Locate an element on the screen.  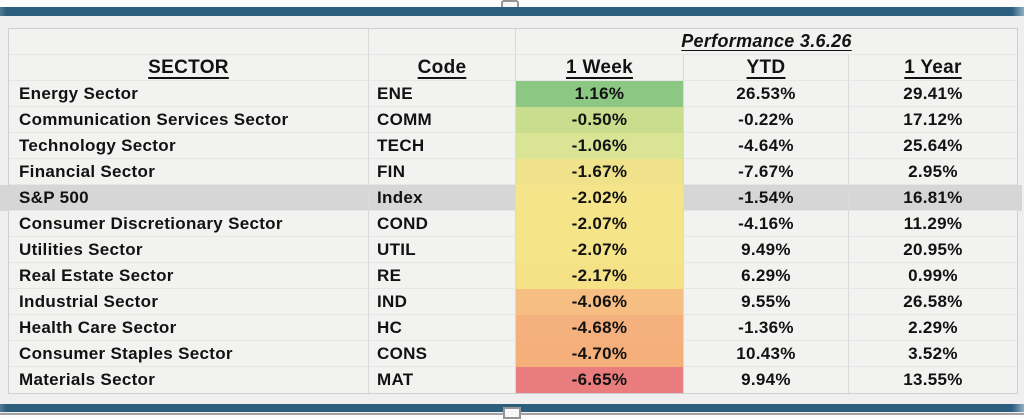
sector-cell: Materials Sector is located at coordinates (189, 380).